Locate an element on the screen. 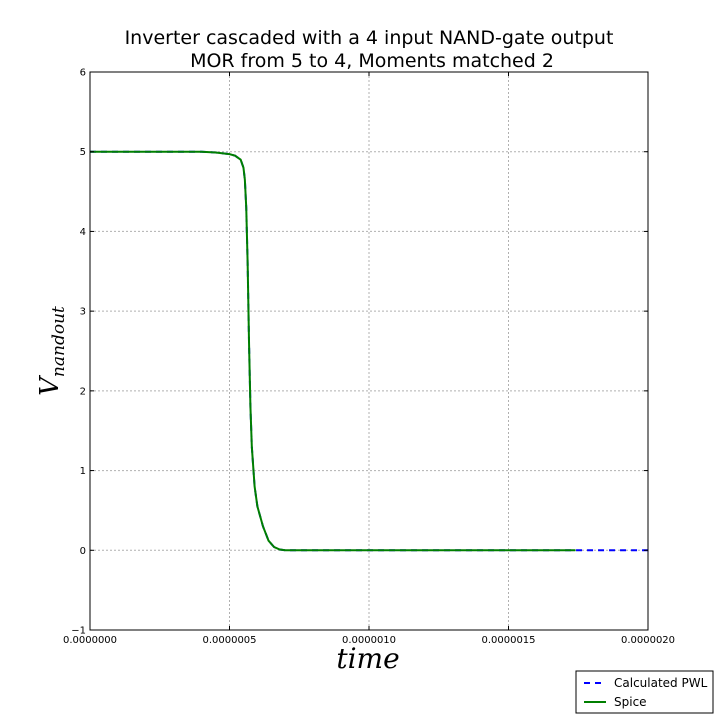 The image size is (720, 720). y-tick-label: 5 is located at coordinates (83, 152).